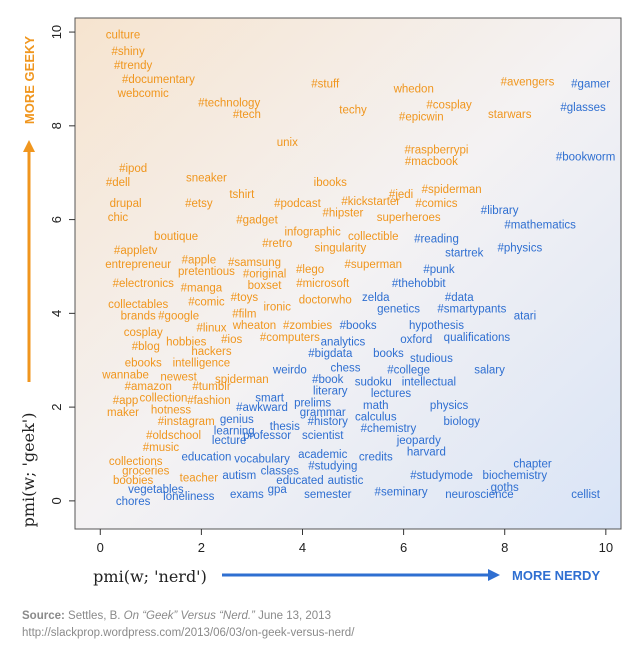 The width and height of the screenshot is (640, 653). I want to click on word-point: learning, so click(234, 432).